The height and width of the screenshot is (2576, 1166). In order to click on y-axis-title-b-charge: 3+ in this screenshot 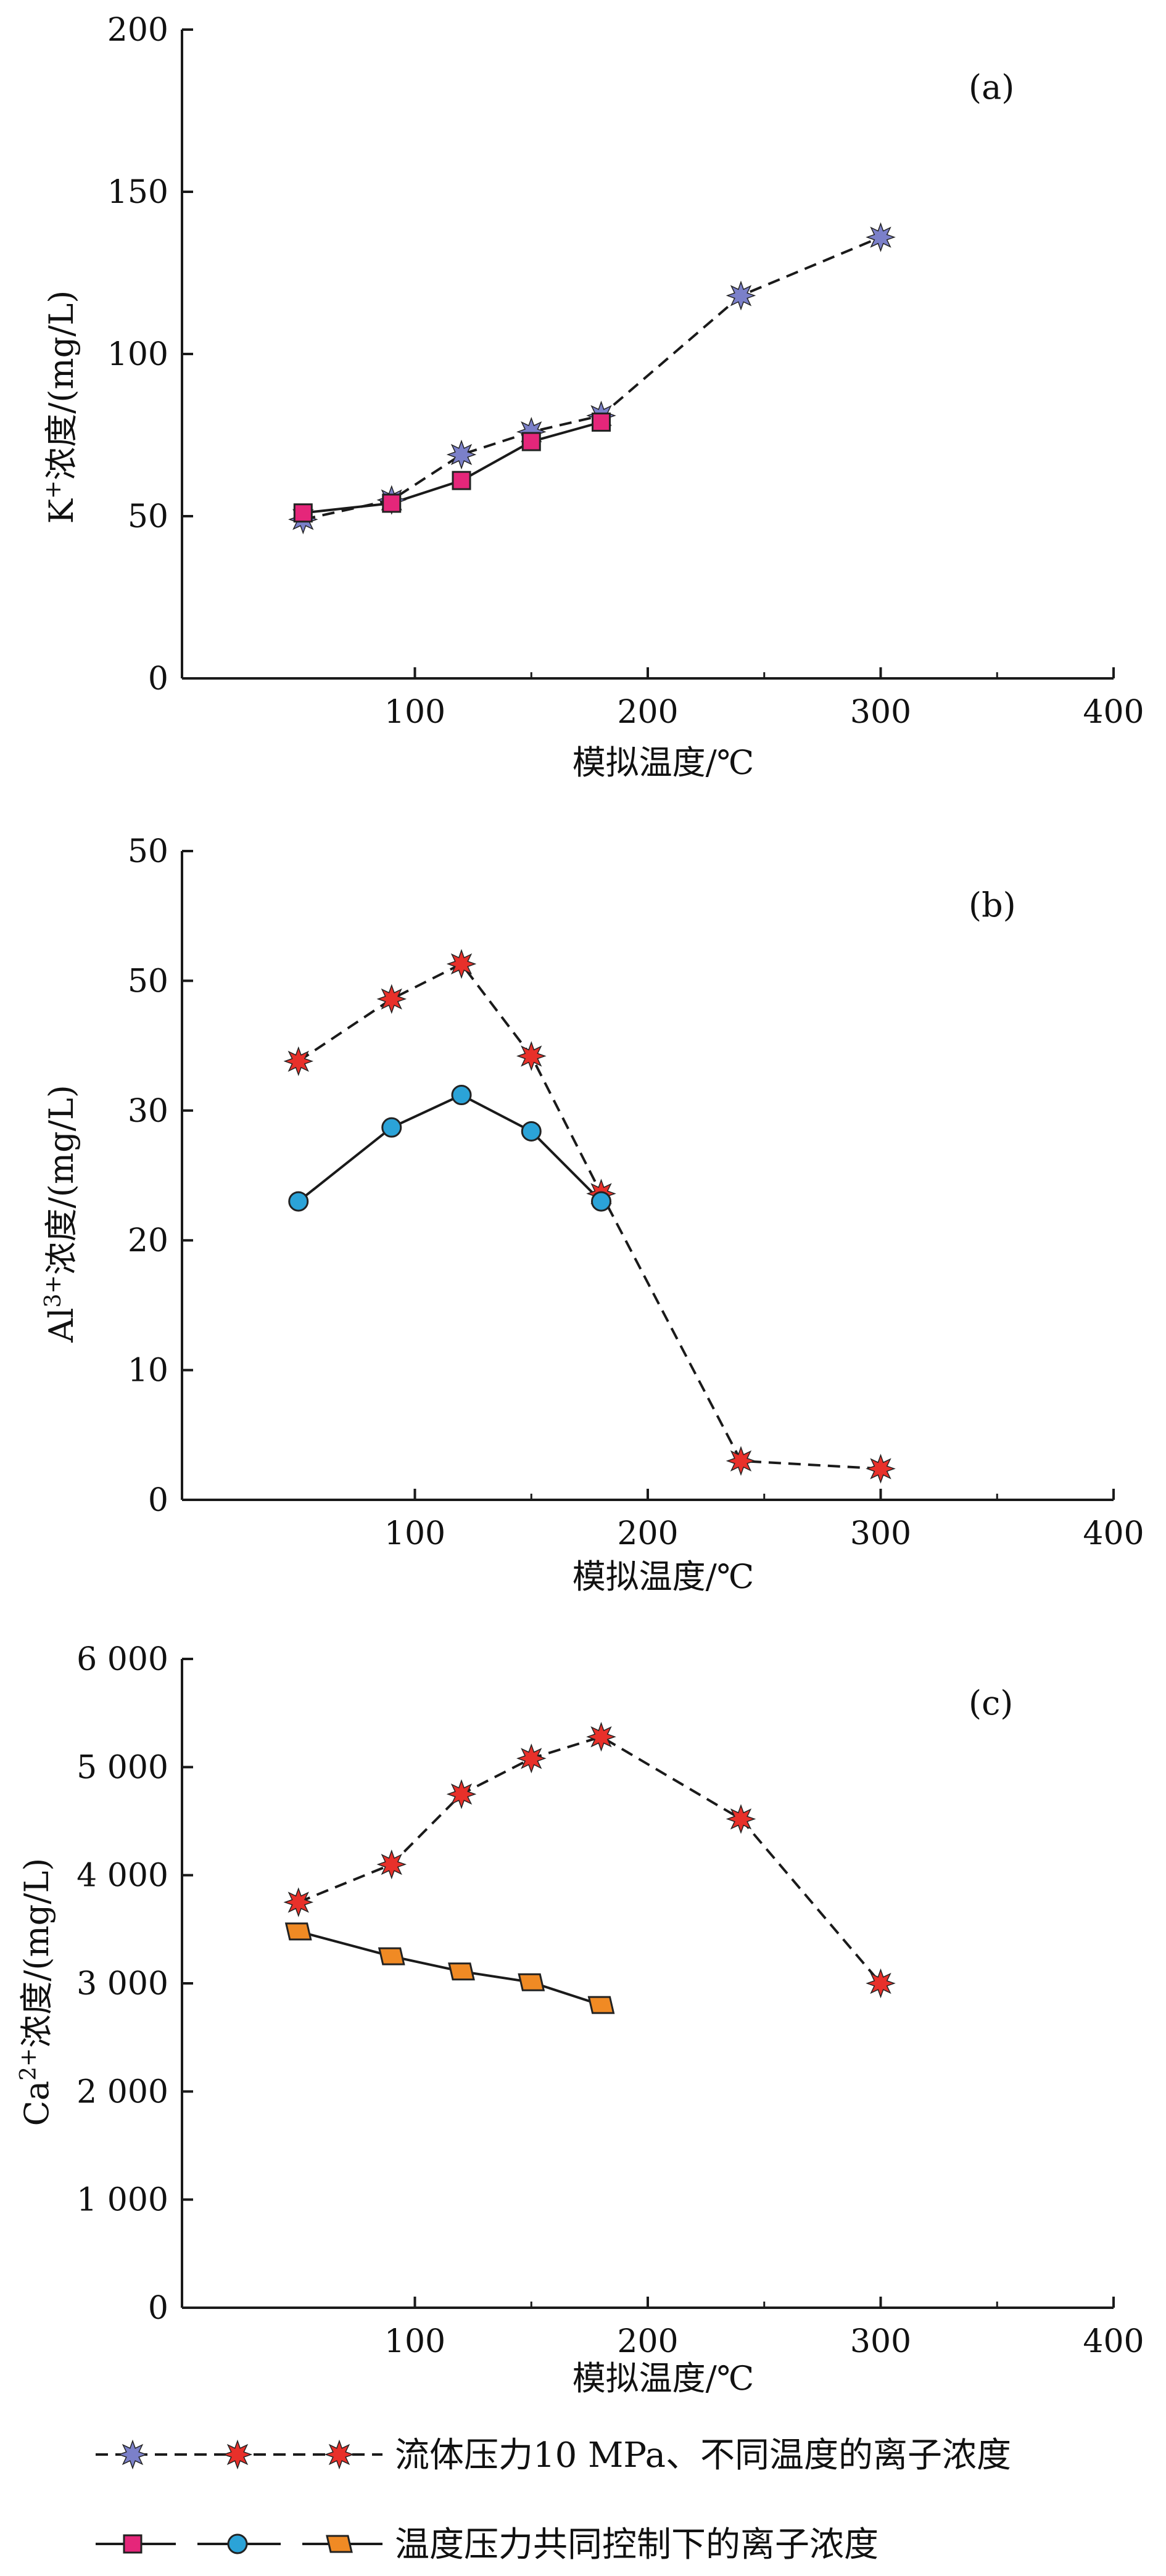, I will do `click(53, 1291)`.